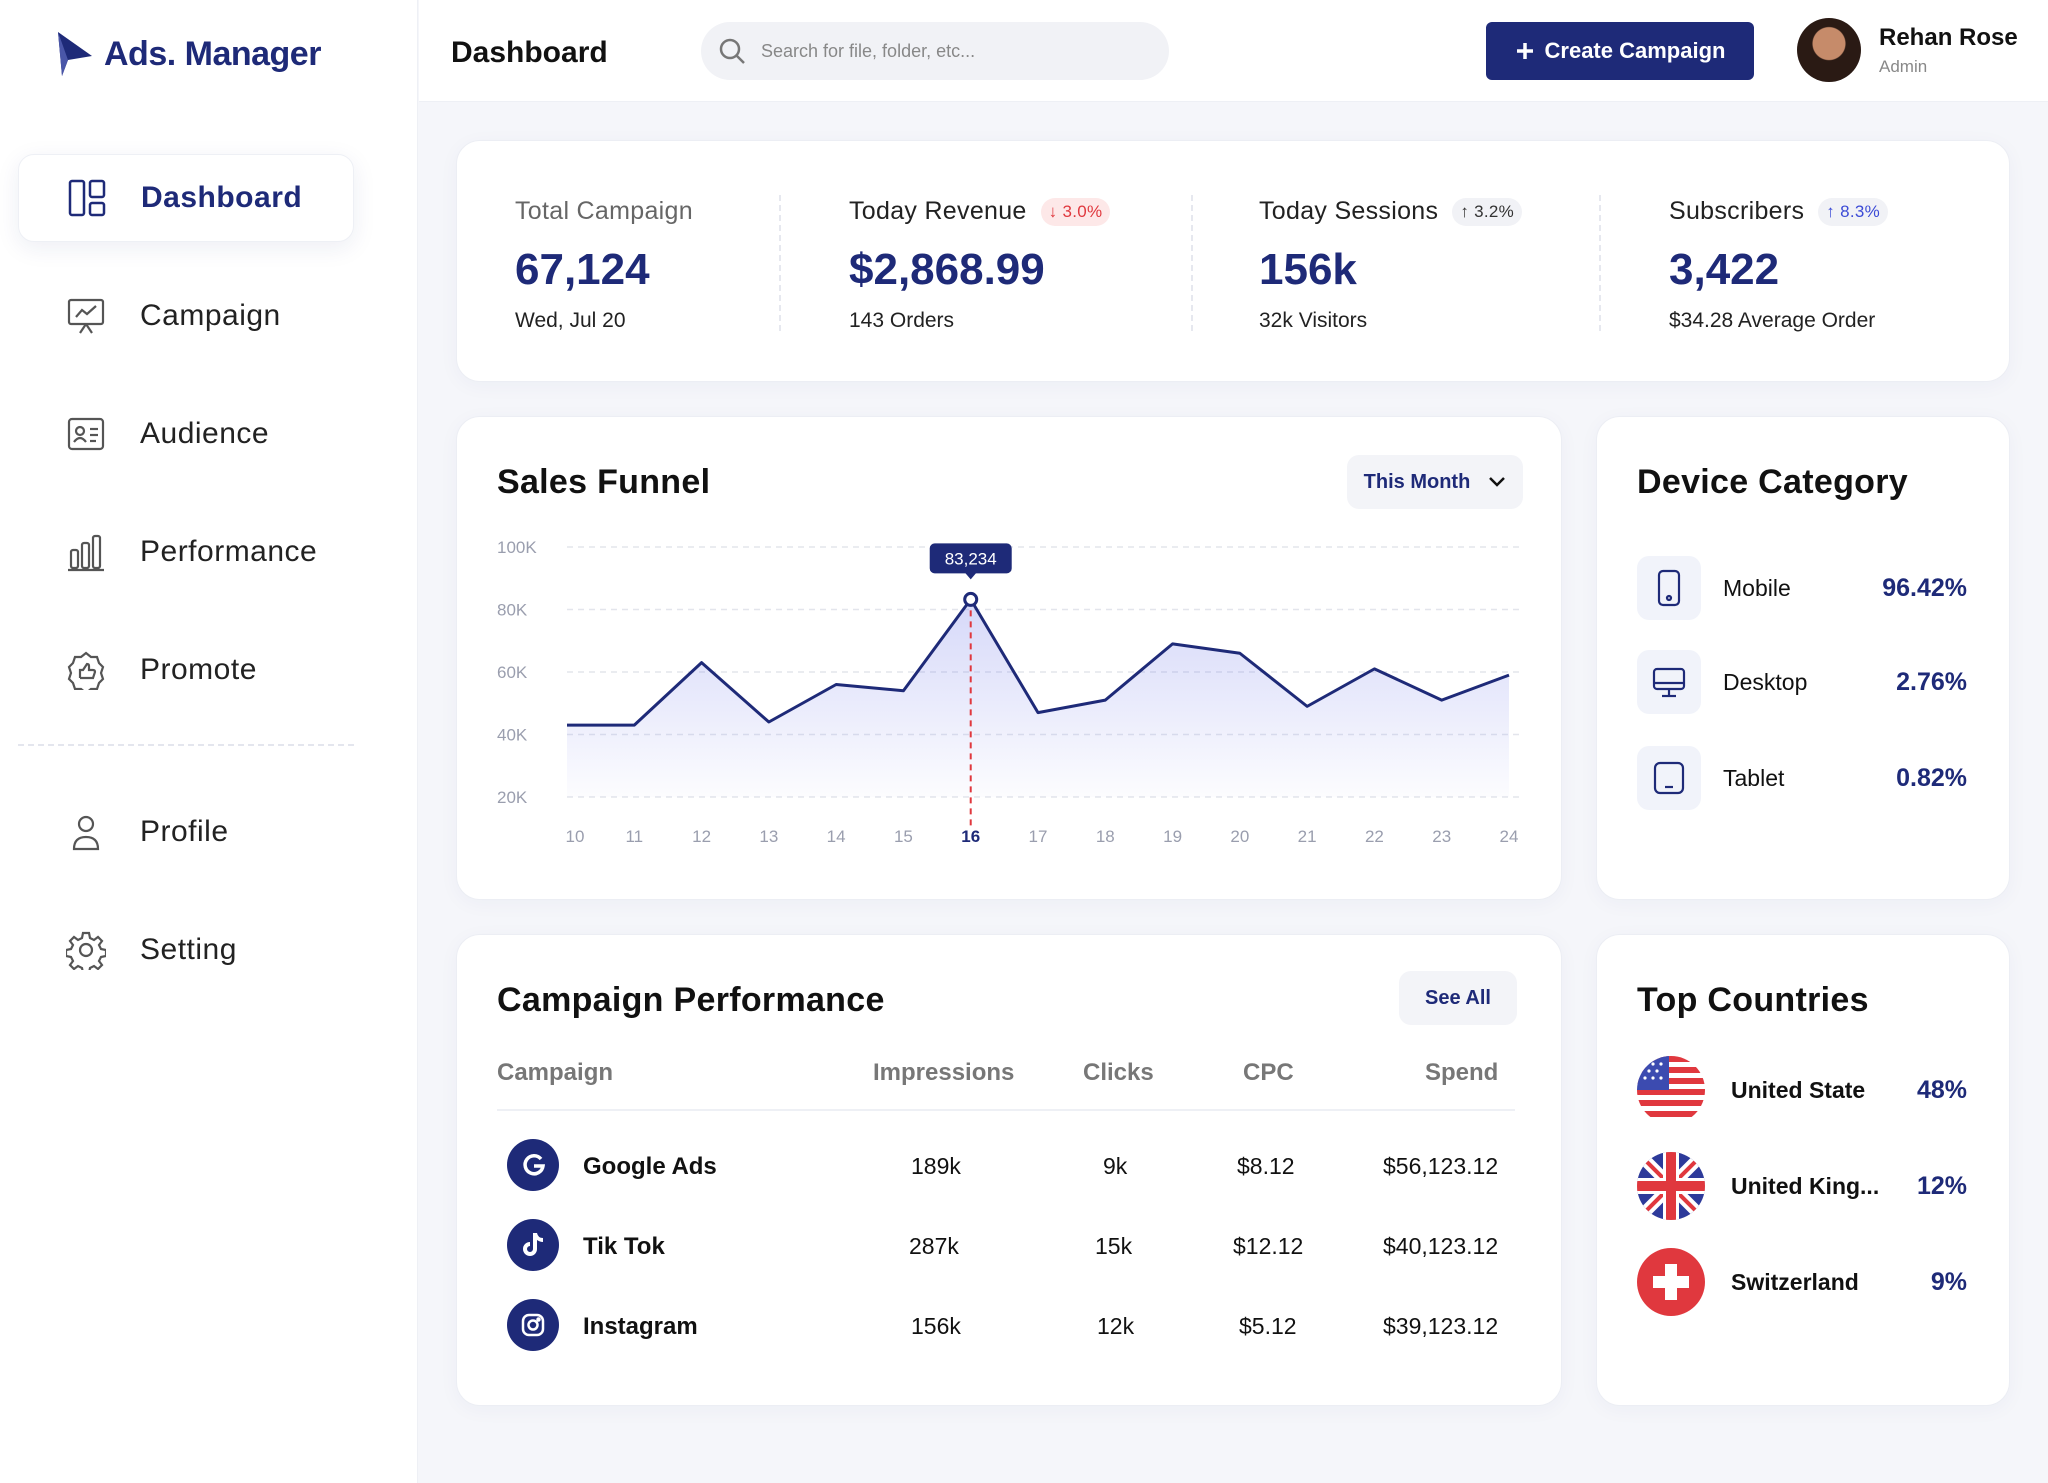 This screenshot has height=1483, width=2048. Describe the element at coordinates (1509, 836) in the screenshot. I see `x-tick-label: 24` at that location.